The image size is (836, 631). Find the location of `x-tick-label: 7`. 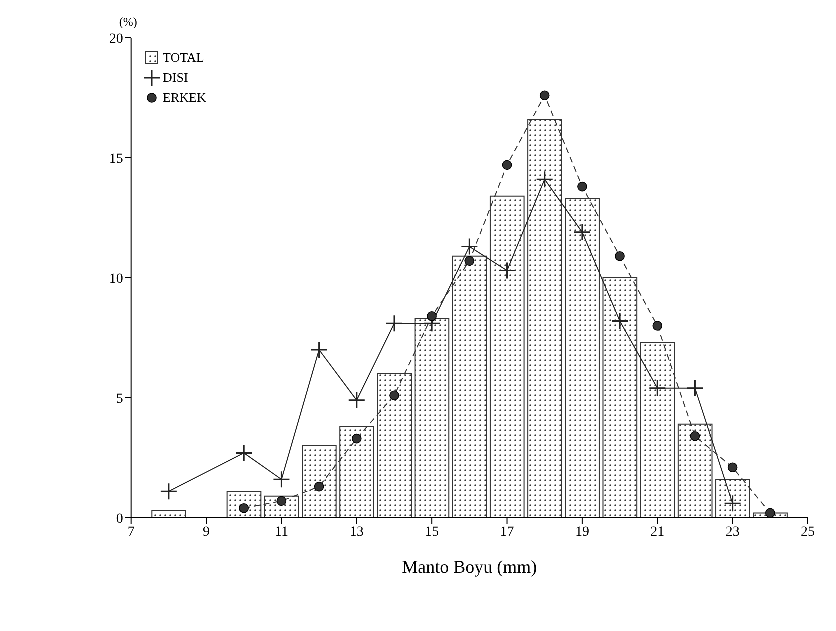

x-tick-label: 7 is located at coordinates (131, 532).